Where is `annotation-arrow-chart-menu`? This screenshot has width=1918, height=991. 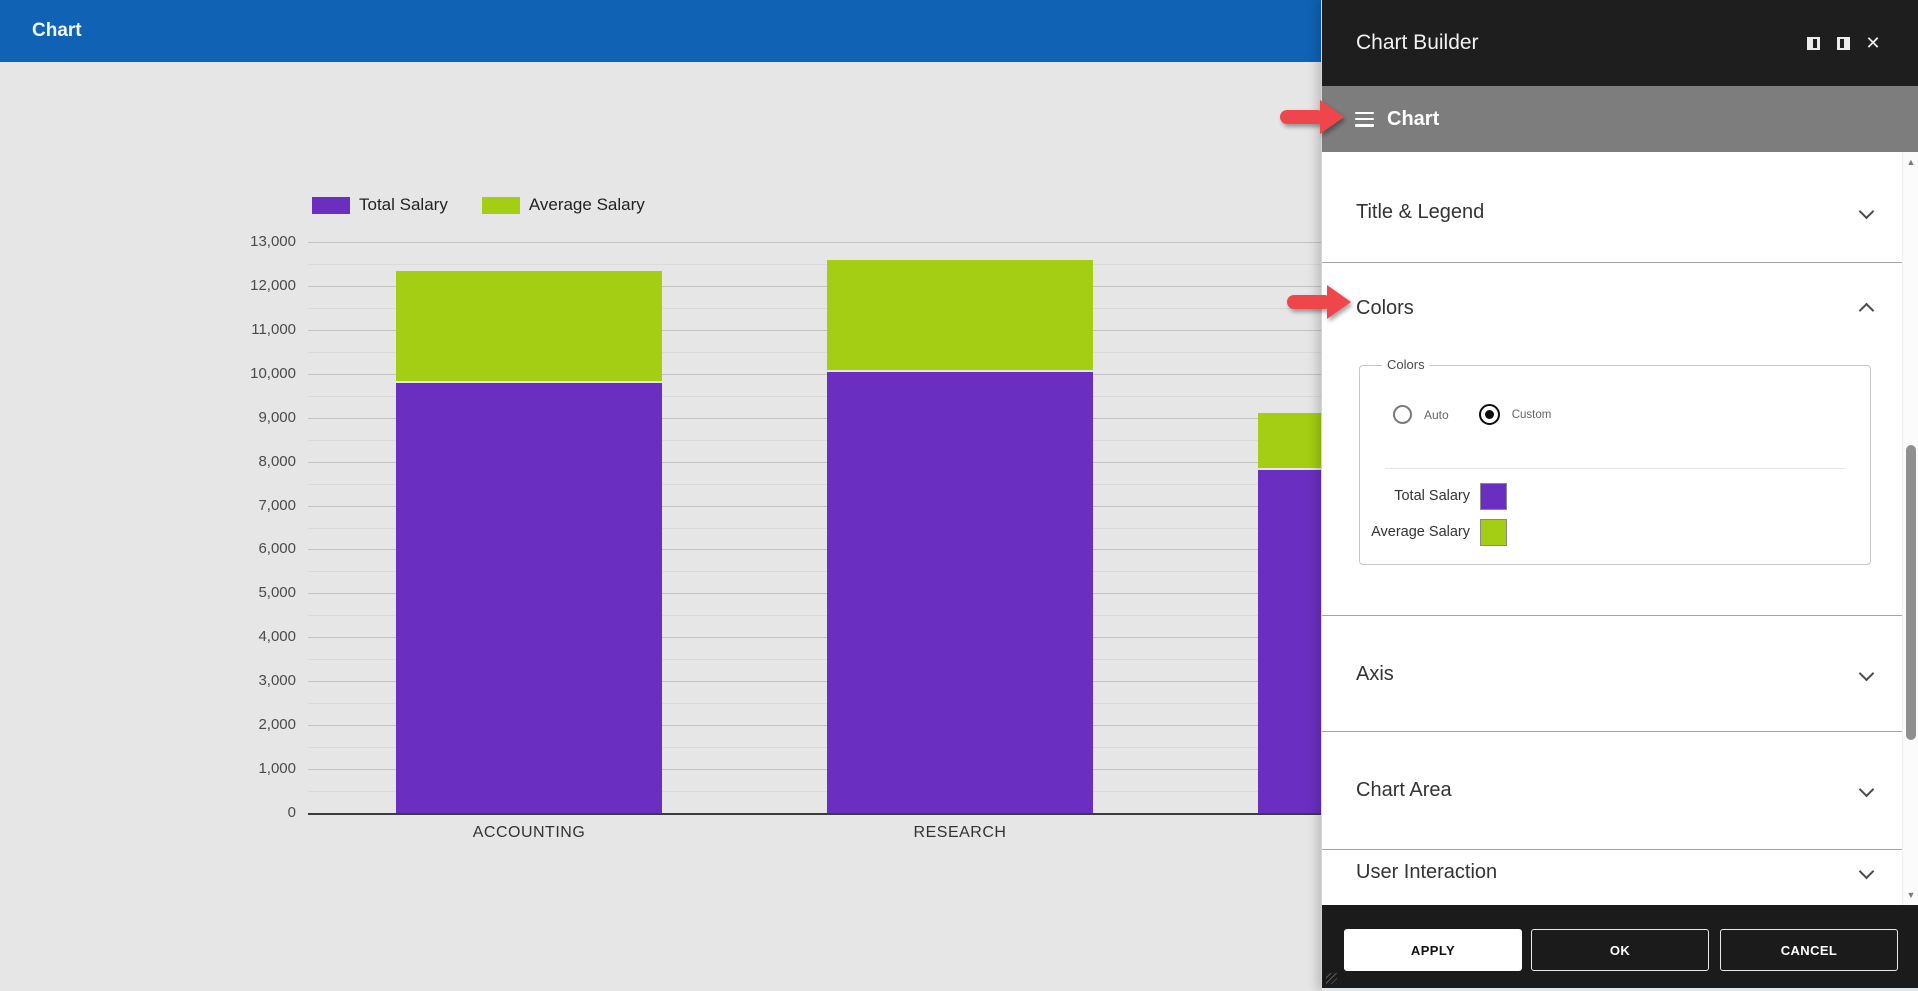
annotation-arrow-chart-menu is located at coordinates (1312, 117).